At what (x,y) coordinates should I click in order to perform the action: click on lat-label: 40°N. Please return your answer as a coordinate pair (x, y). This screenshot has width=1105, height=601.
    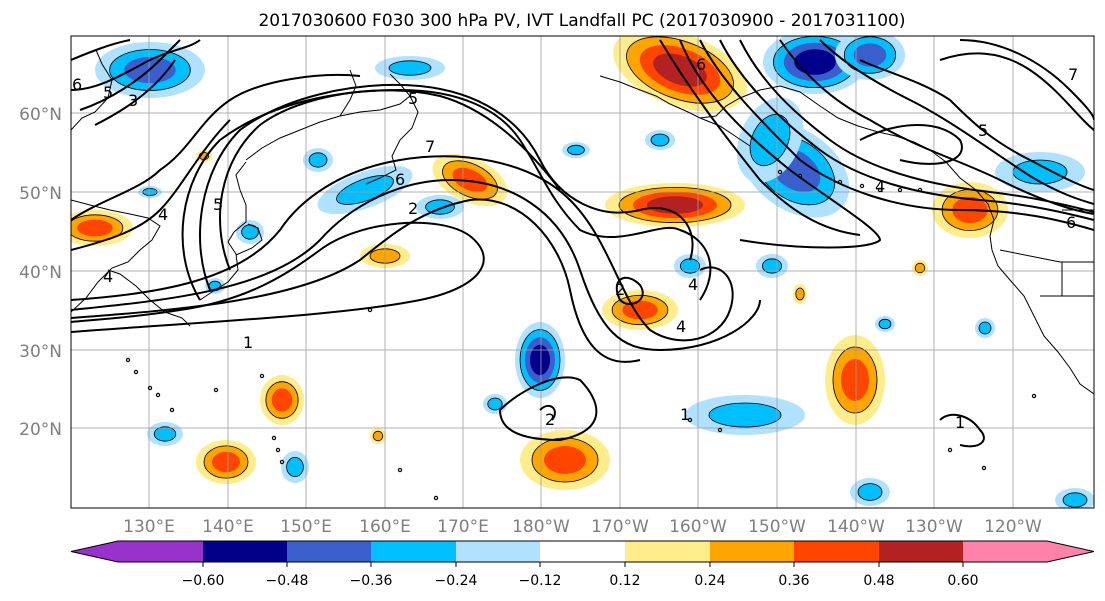
    Looking at the image, I should click on (40, 273).